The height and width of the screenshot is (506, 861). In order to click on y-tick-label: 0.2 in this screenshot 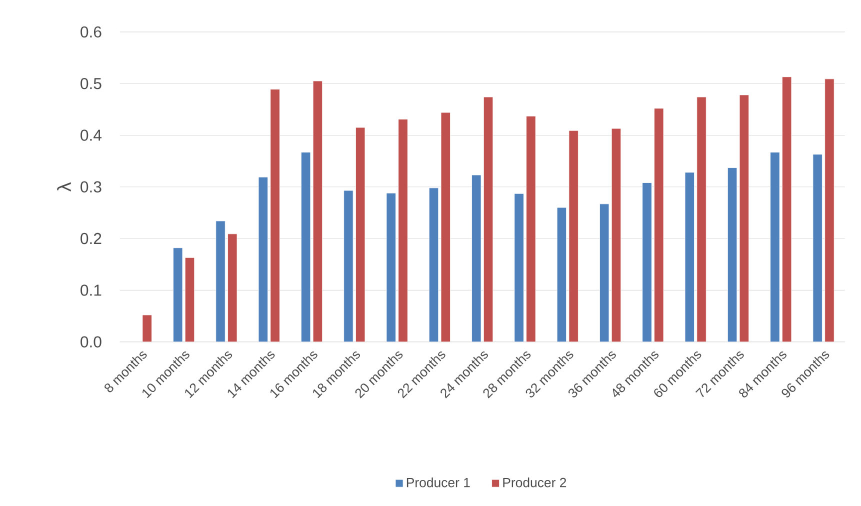, I will do `click(91, 238)`.